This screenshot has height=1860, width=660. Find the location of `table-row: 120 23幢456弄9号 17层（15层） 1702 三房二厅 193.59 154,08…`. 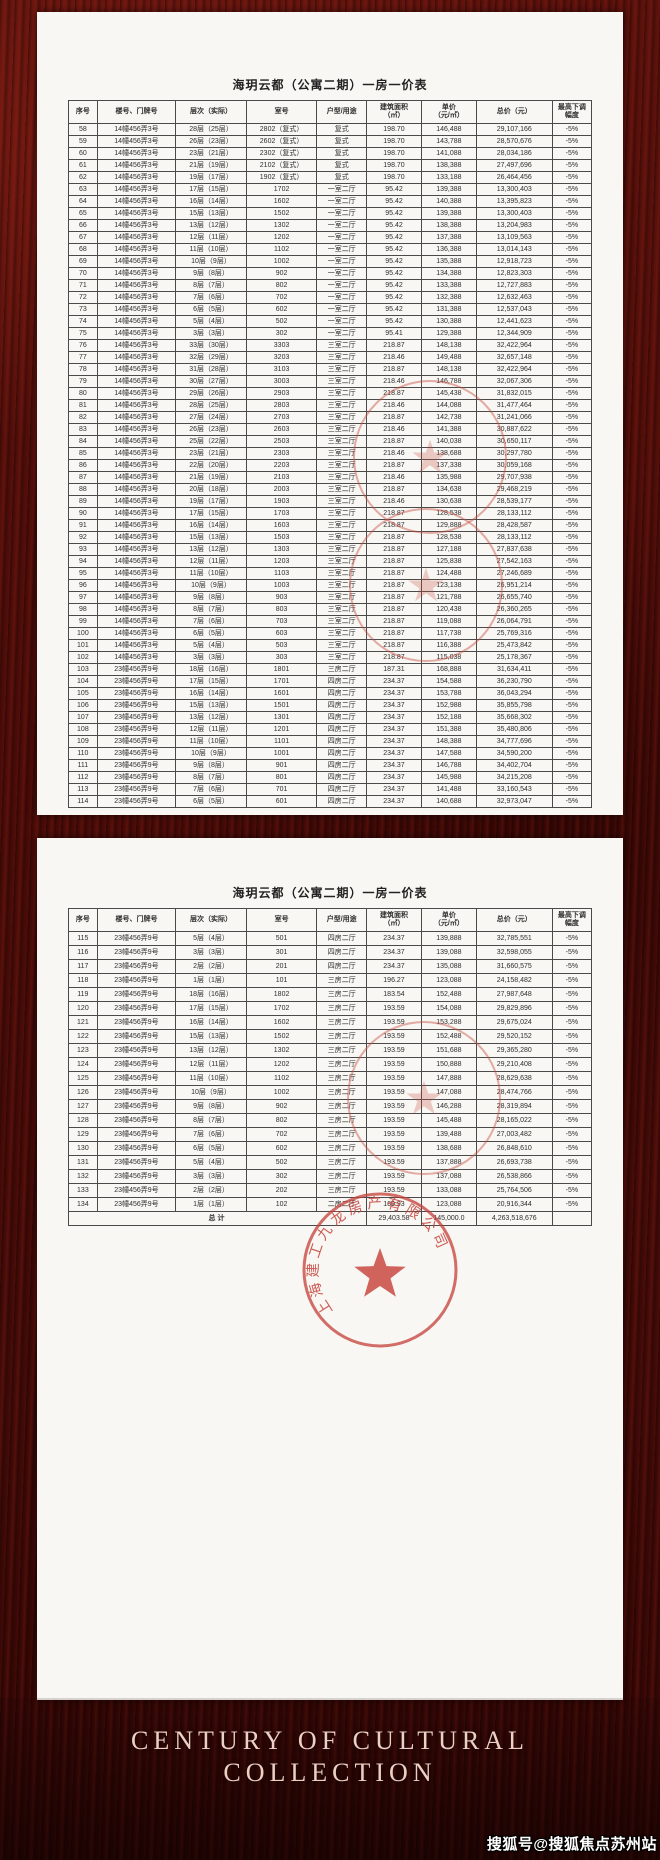

table-row: 120 23幢456弄9号 17层（15层） 1702 三房二厅 193.59 154,08… is located at coordinates (330, 1008).